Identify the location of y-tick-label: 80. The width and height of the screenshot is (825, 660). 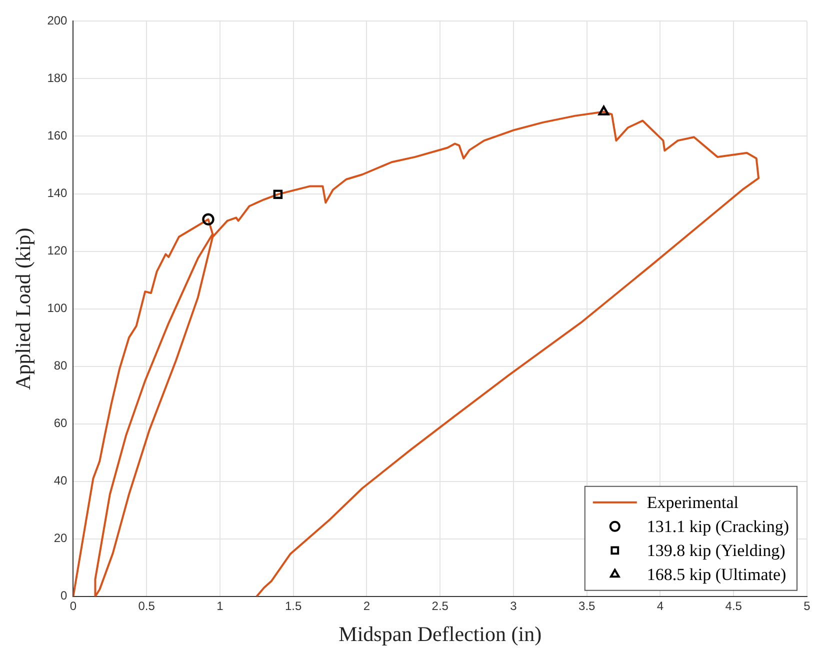
(61, 365).